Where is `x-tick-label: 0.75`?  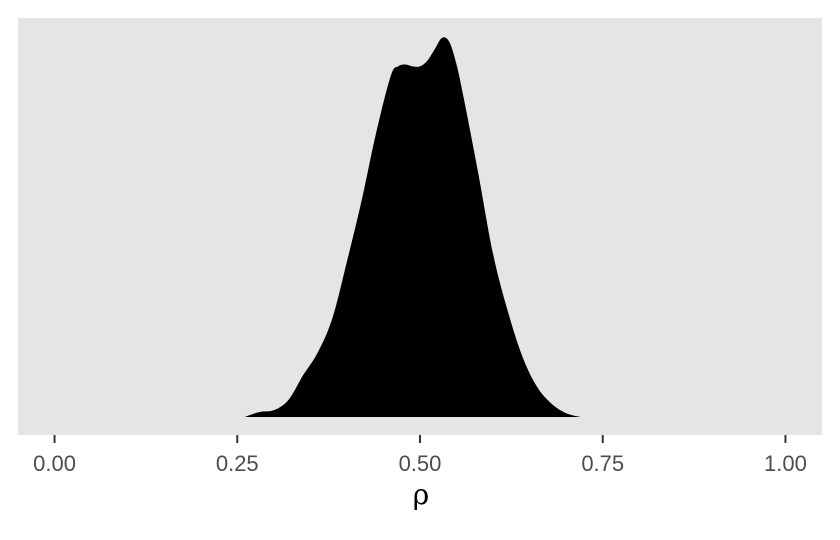 x-tick-label: 0.75 is located at coordinates (602, 463).